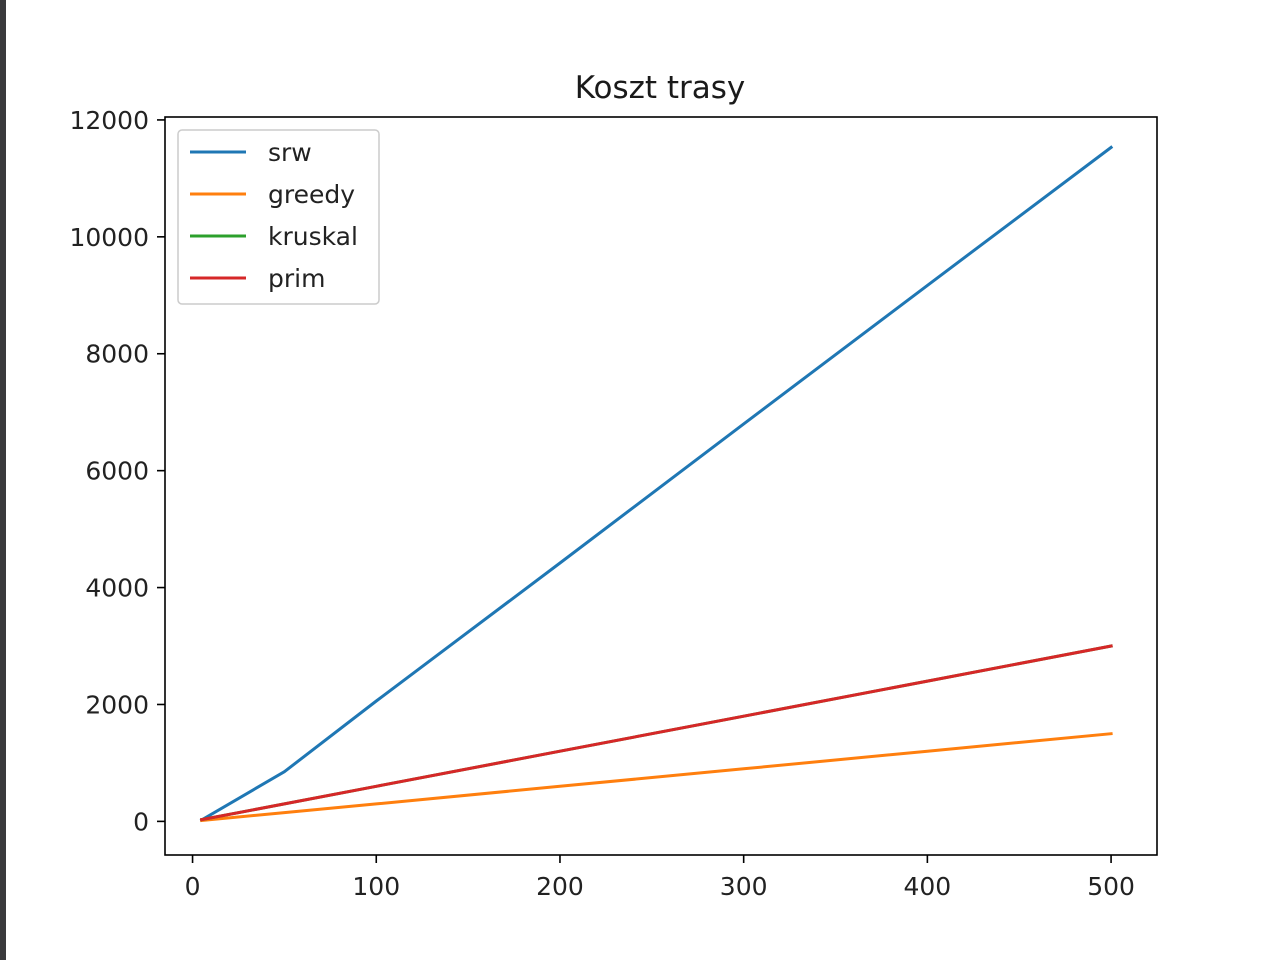  What do you see at coordinates (290, 152) in the screenshot?
I see `legend-label-srw: srw` at bounding box center [290, 152].